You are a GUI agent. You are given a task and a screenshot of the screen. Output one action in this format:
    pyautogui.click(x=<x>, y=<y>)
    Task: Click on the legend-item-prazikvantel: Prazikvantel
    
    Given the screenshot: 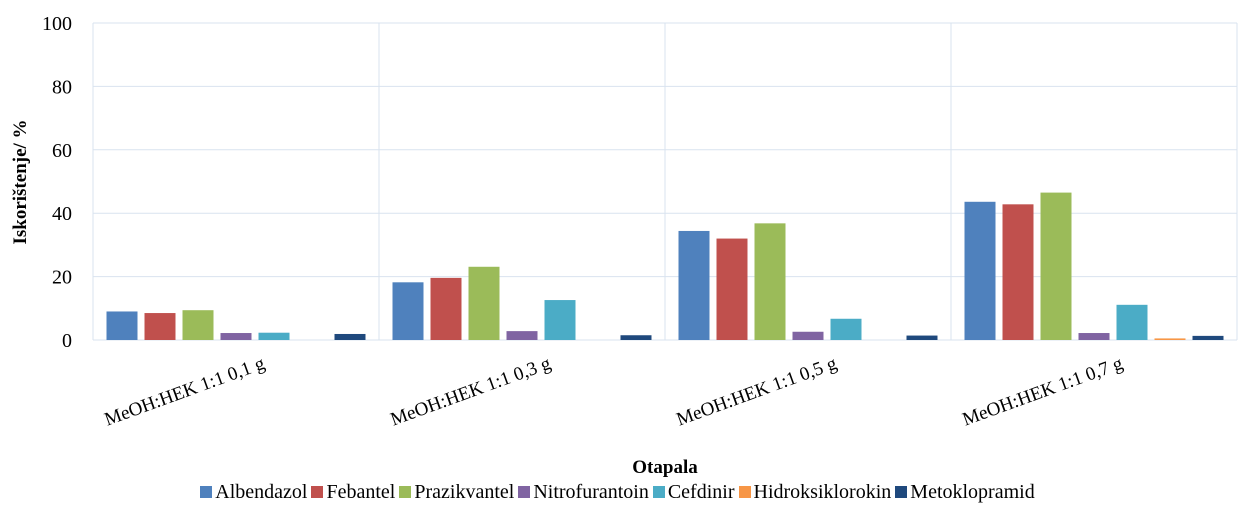 What is the action you would take?
    pyautogui.click(x=456, y=492)
    